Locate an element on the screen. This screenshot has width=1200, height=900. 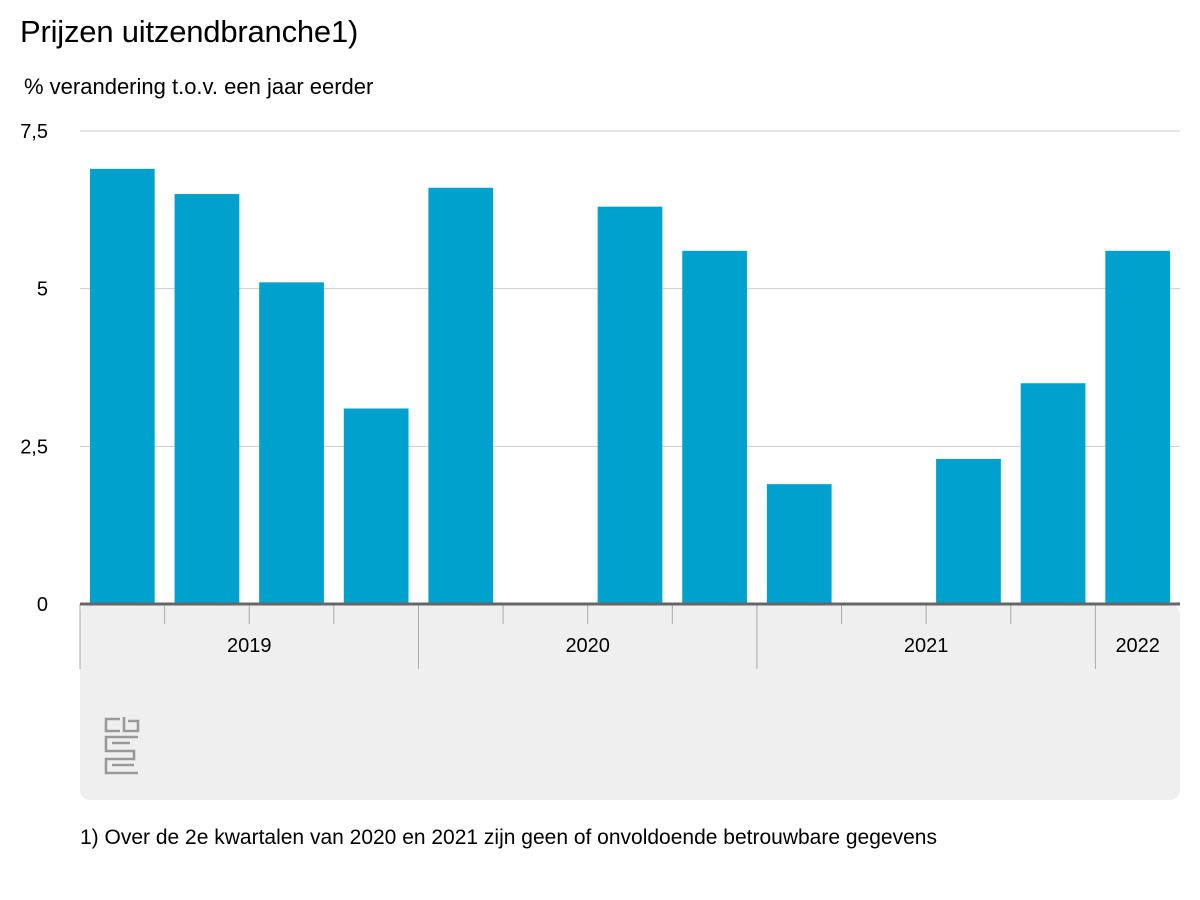
chart-subtitle: % verandering t.o.v. een jaar eerder is located at coordinates (199, 86).